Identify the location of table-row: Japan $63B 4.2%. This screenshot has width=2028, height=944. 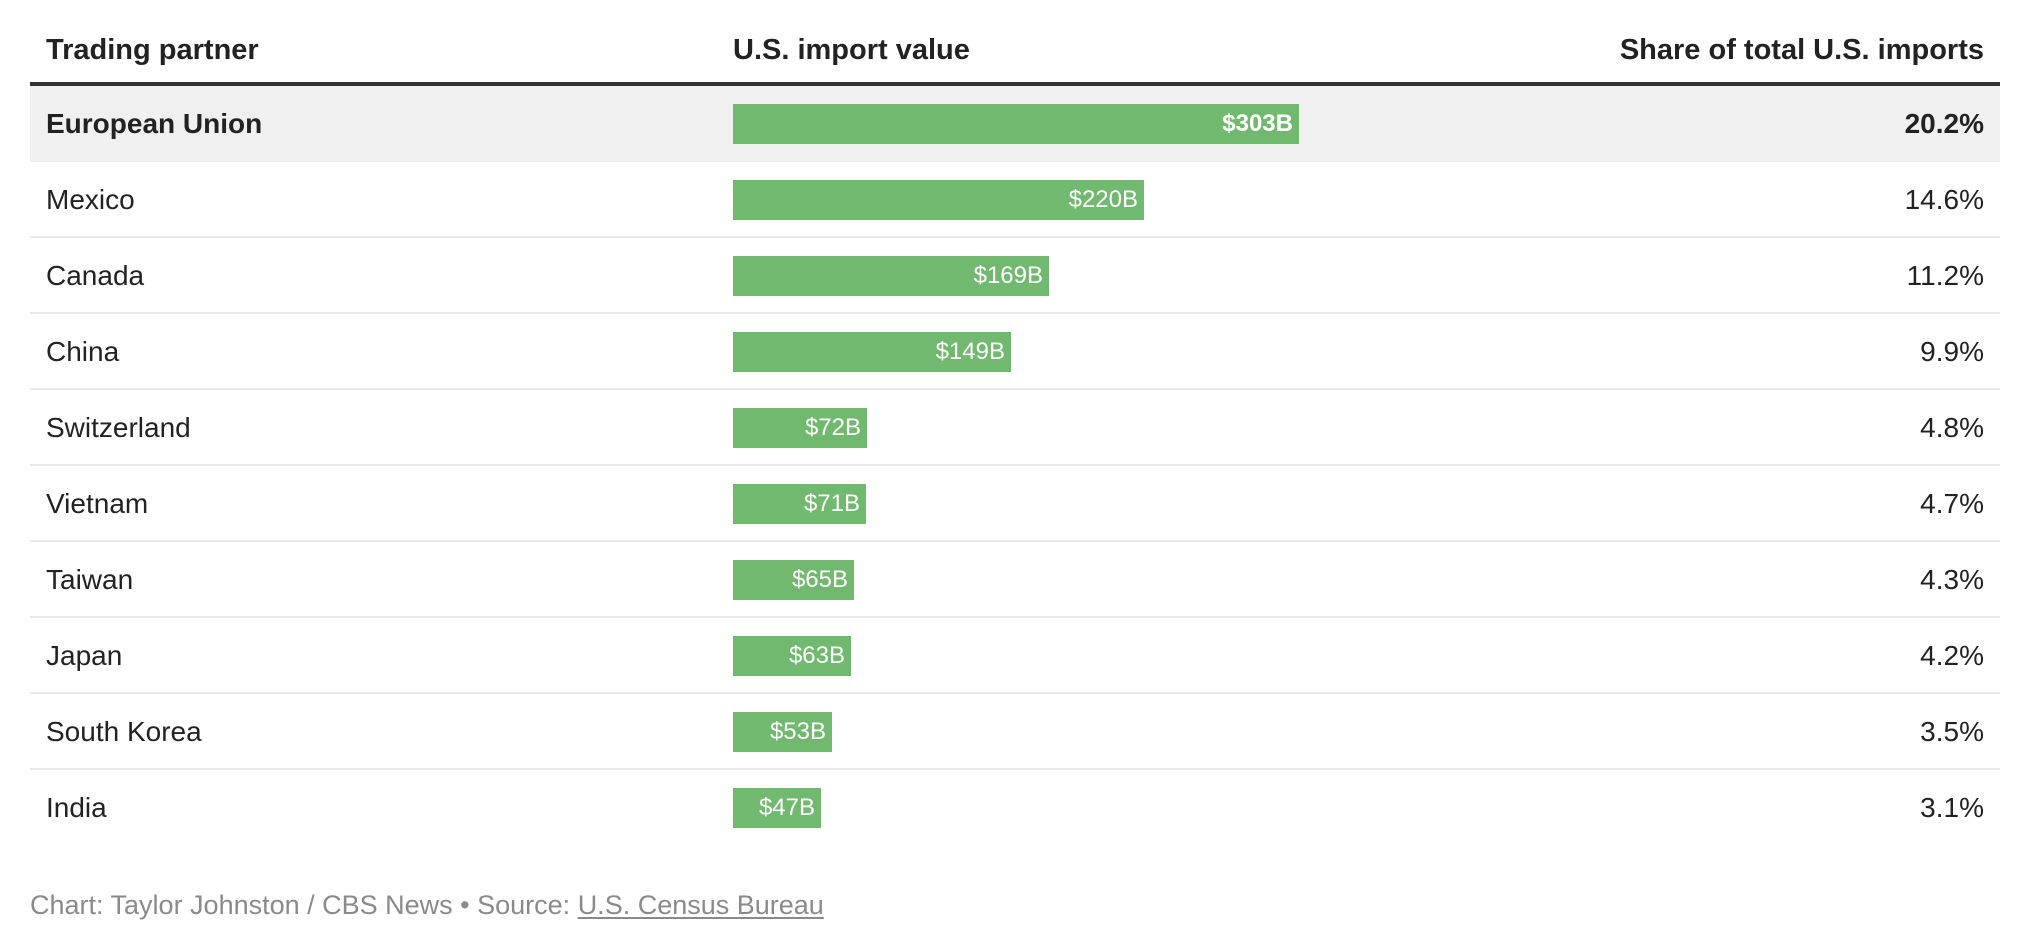
(1015, 656).